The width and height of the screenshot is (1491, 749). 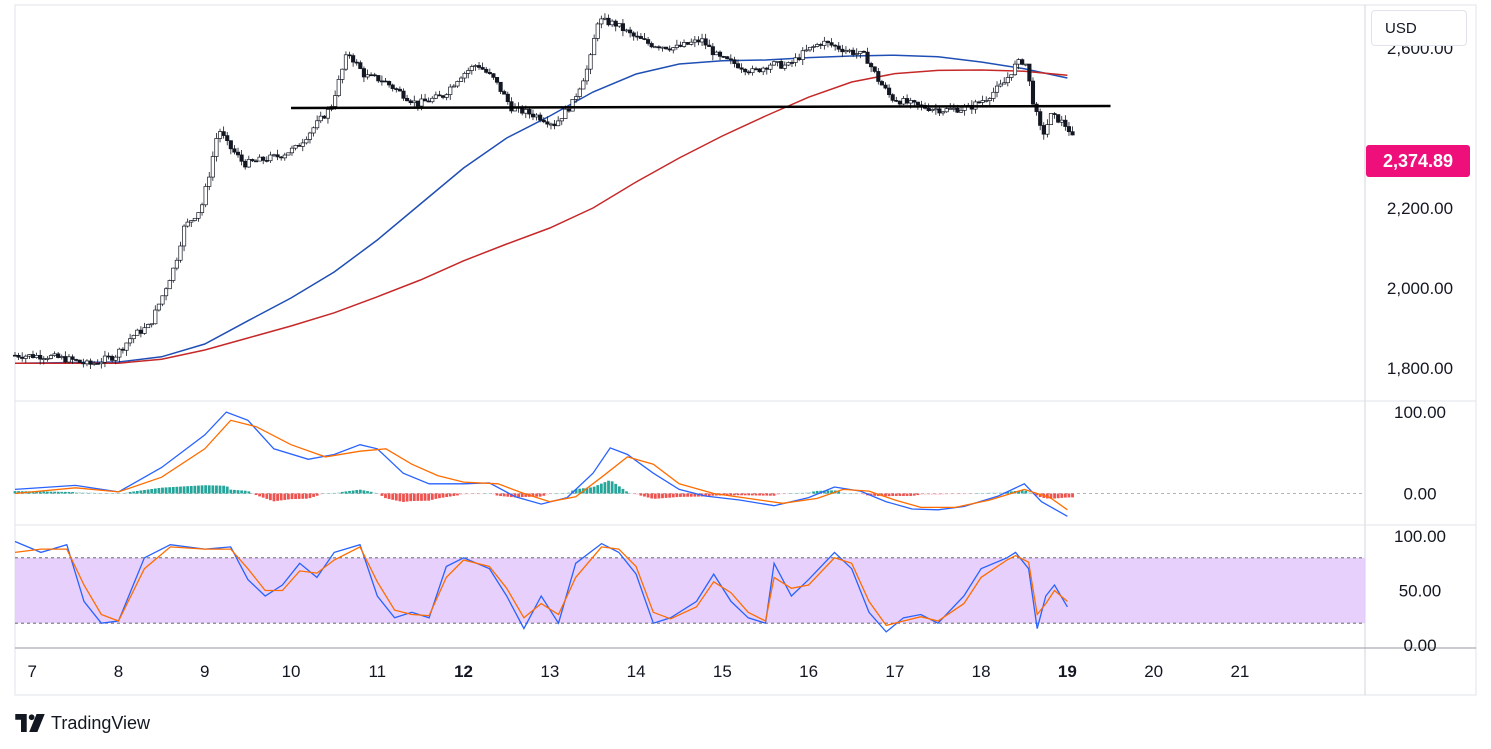 What do you see at coordinates (1239, 671) in the screenshot?
I see `time-tick-label: 21` at bounding box center [1239, 671].